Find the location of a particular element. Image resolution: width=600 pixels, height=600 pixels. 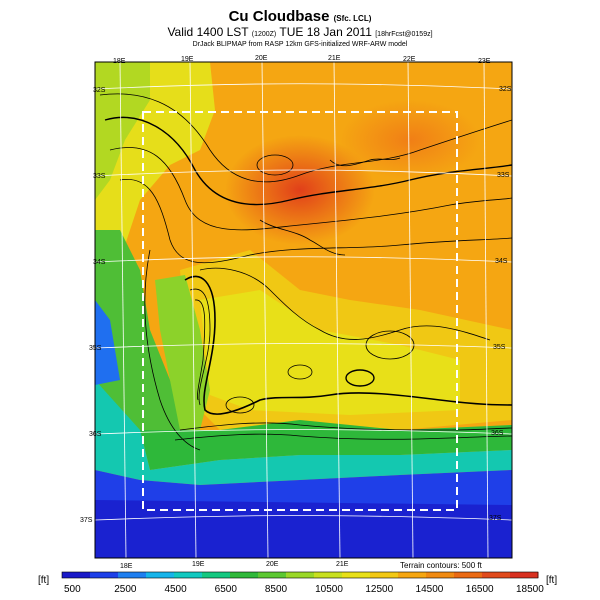

field-hotspot-ne is located at coordinates (410, 140).